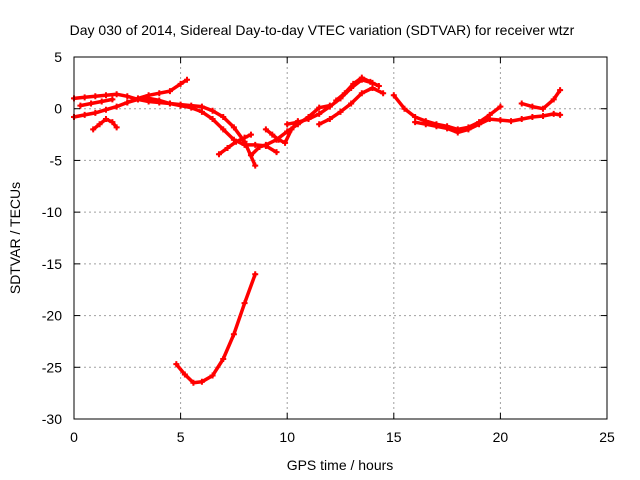 The width and height of the screenshot is (640, 480). I want to click on y-tick-label: -30, so click(52, 419).